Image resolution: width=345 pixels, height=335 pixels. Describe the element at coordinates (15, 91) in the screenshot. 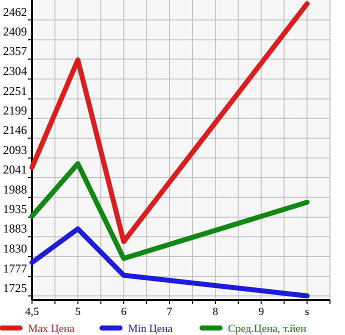

I see `y-tick-label: 2251` at that location.